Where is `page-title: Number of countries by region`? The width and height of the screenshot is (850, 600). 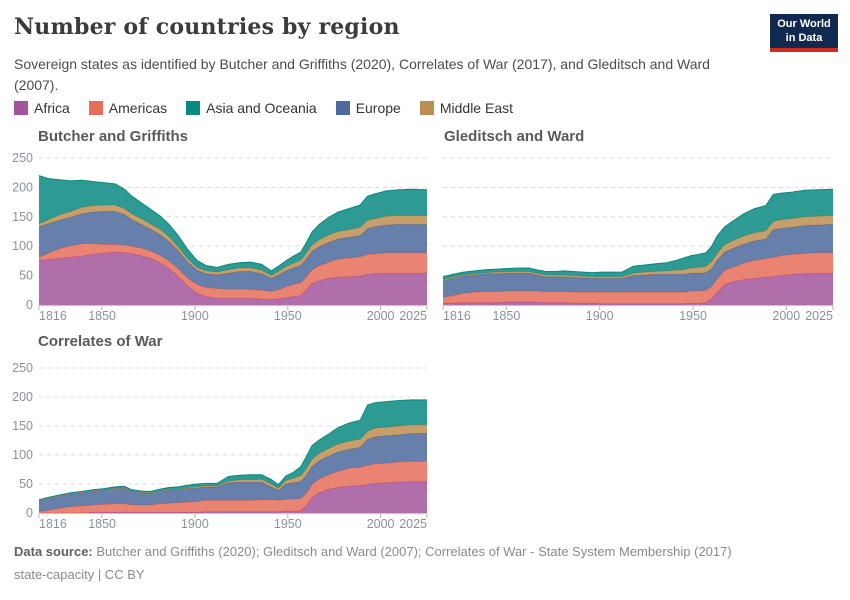 page-title: Number of countries by region is located at coordinates (207, 27).